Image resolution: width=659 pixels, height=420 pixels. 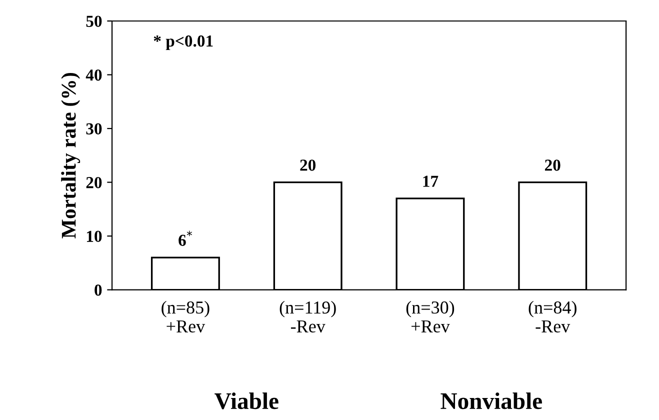 What do you see at coordinates (430, 316) in the screenshot?
I see `x-tick-label: (n=30) +Rev` at bounding box center [430, 316].